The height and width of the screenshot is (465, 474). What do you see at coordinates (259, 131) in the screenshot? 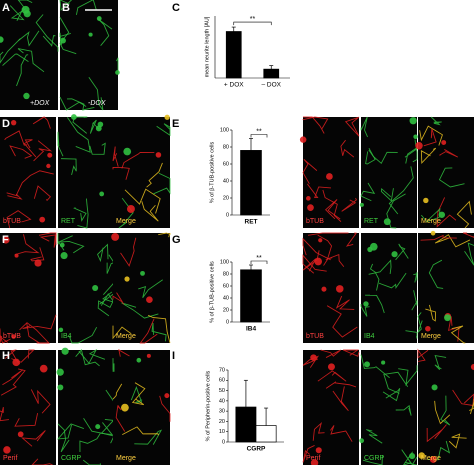
I see `significance-label: **` at bounding box center [259, 131].